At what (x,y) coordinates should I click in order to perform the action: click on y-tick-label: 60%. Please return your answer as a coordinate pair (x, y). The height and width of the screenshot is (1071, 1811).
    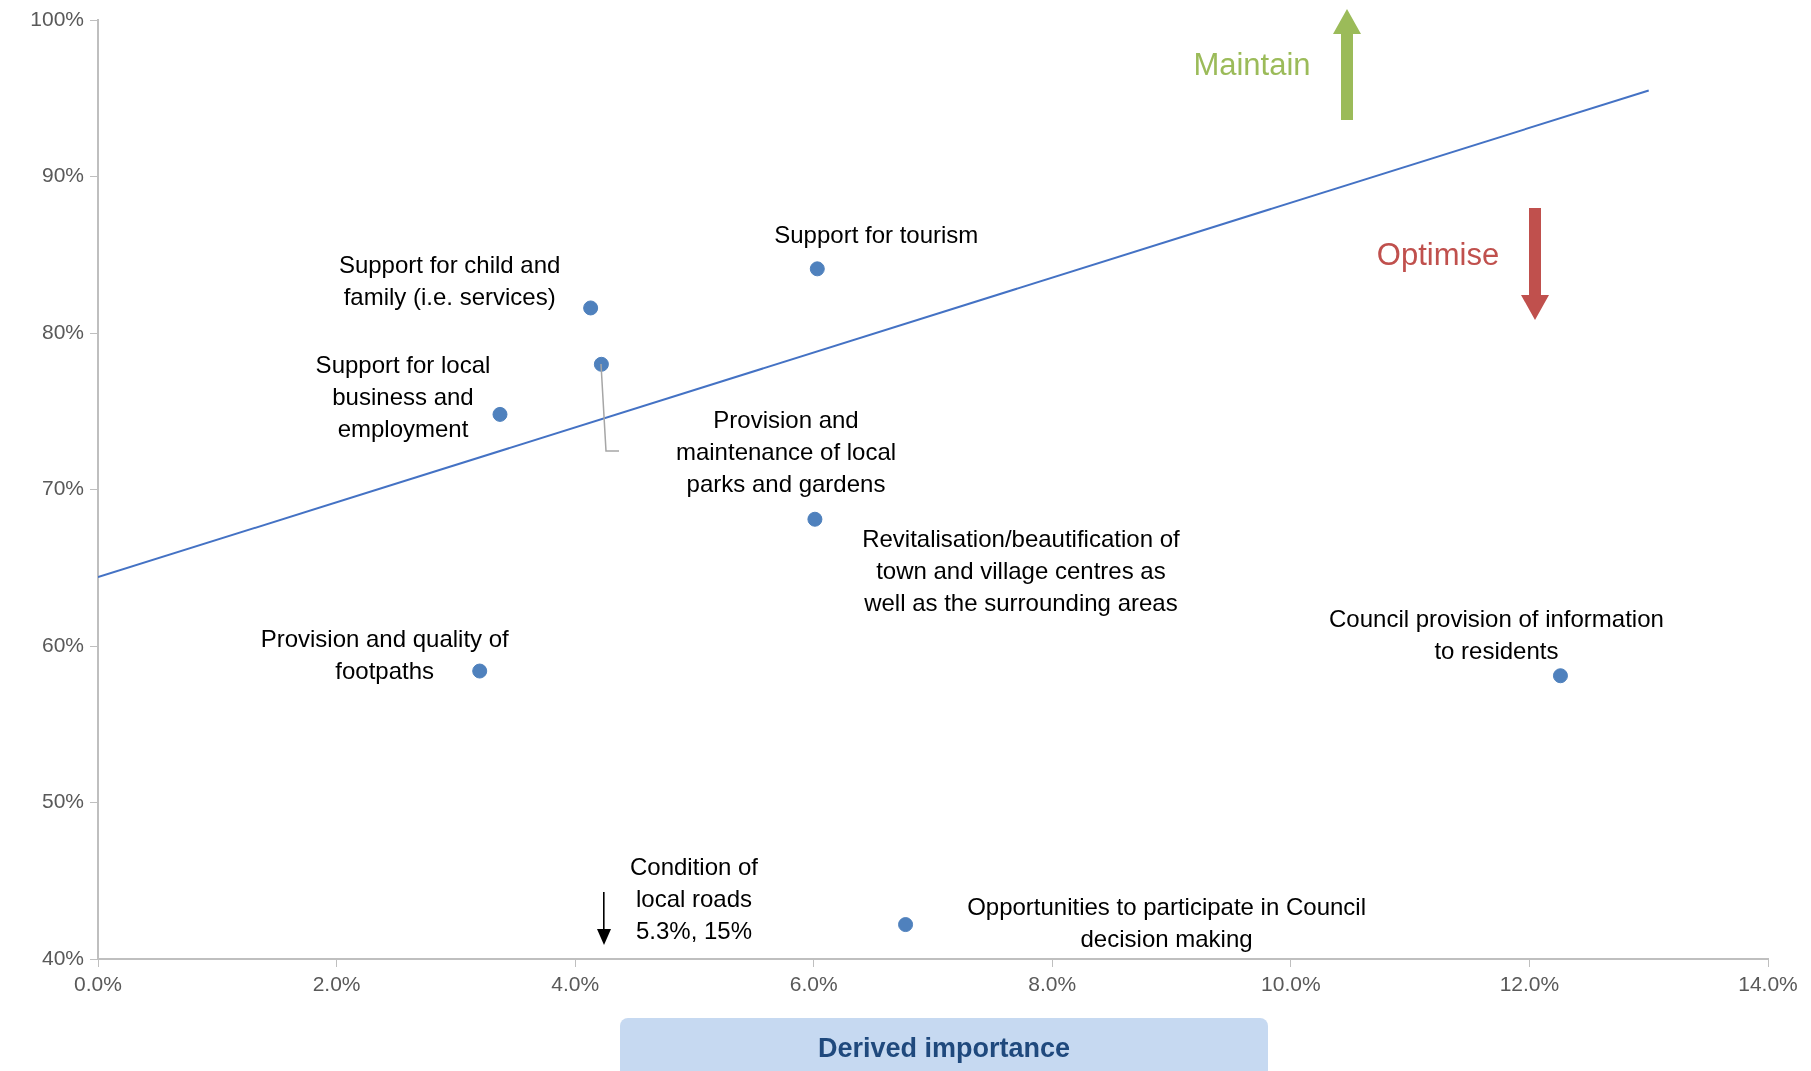
    Looking at the image, I should click on (62, 644).